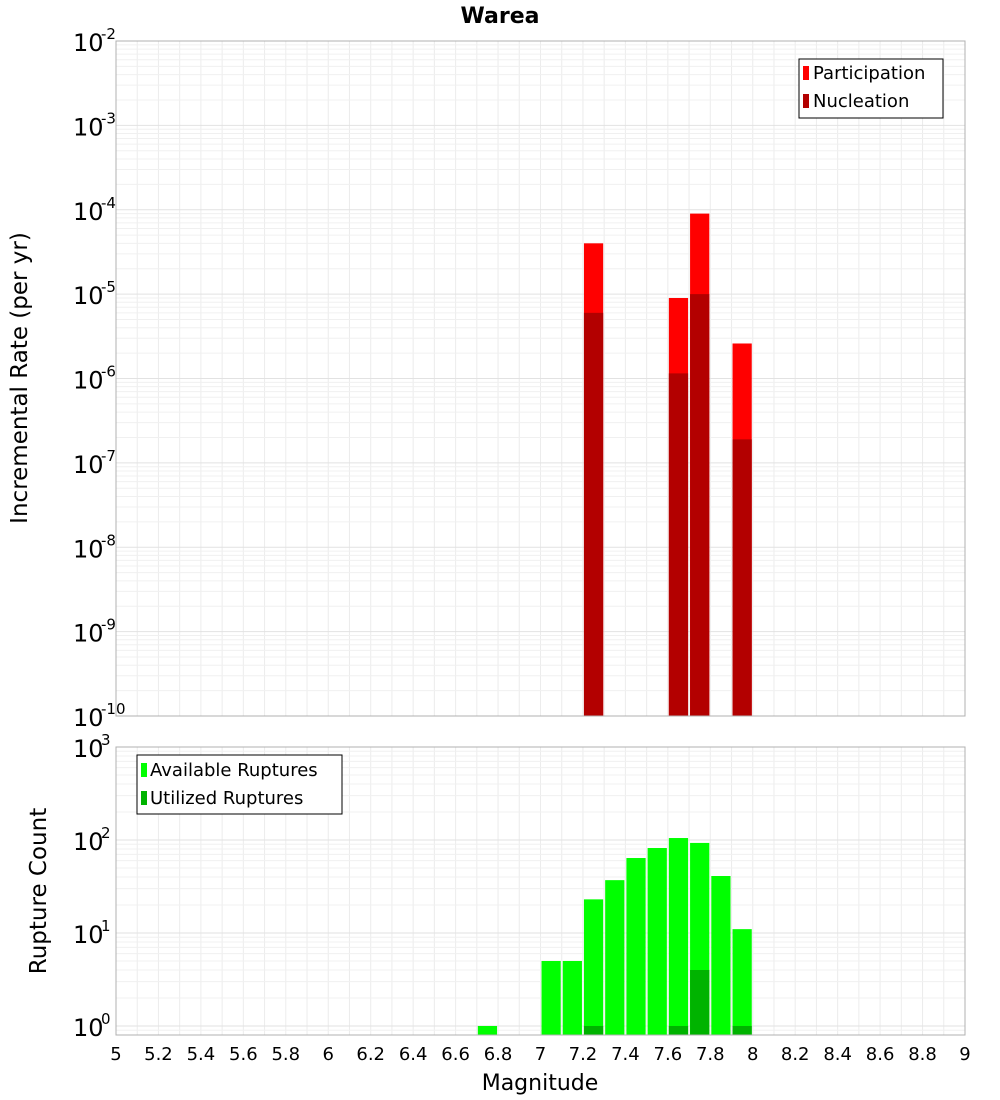 Image resolution: width=1000 pixels, height=1100 pixels. I want to click on top-bars, so click(667, 465).